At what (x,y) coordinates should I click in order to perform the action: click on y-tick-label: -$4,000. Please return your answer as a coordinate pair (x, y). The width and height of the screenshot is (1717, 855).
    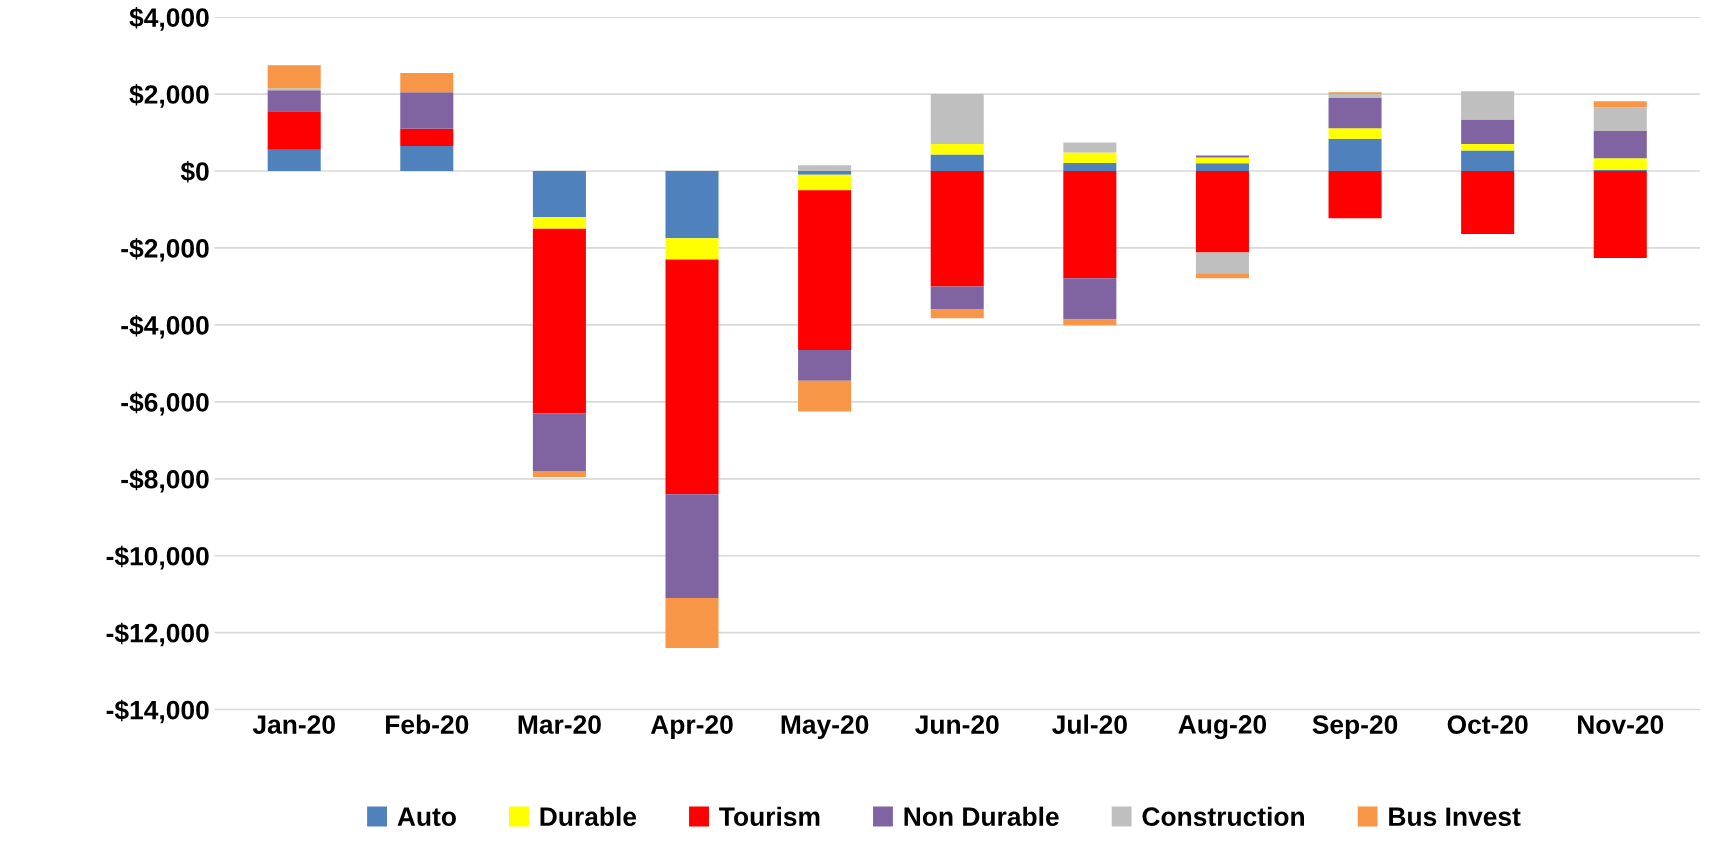
    Looking at the image, I should click on (165, 326).